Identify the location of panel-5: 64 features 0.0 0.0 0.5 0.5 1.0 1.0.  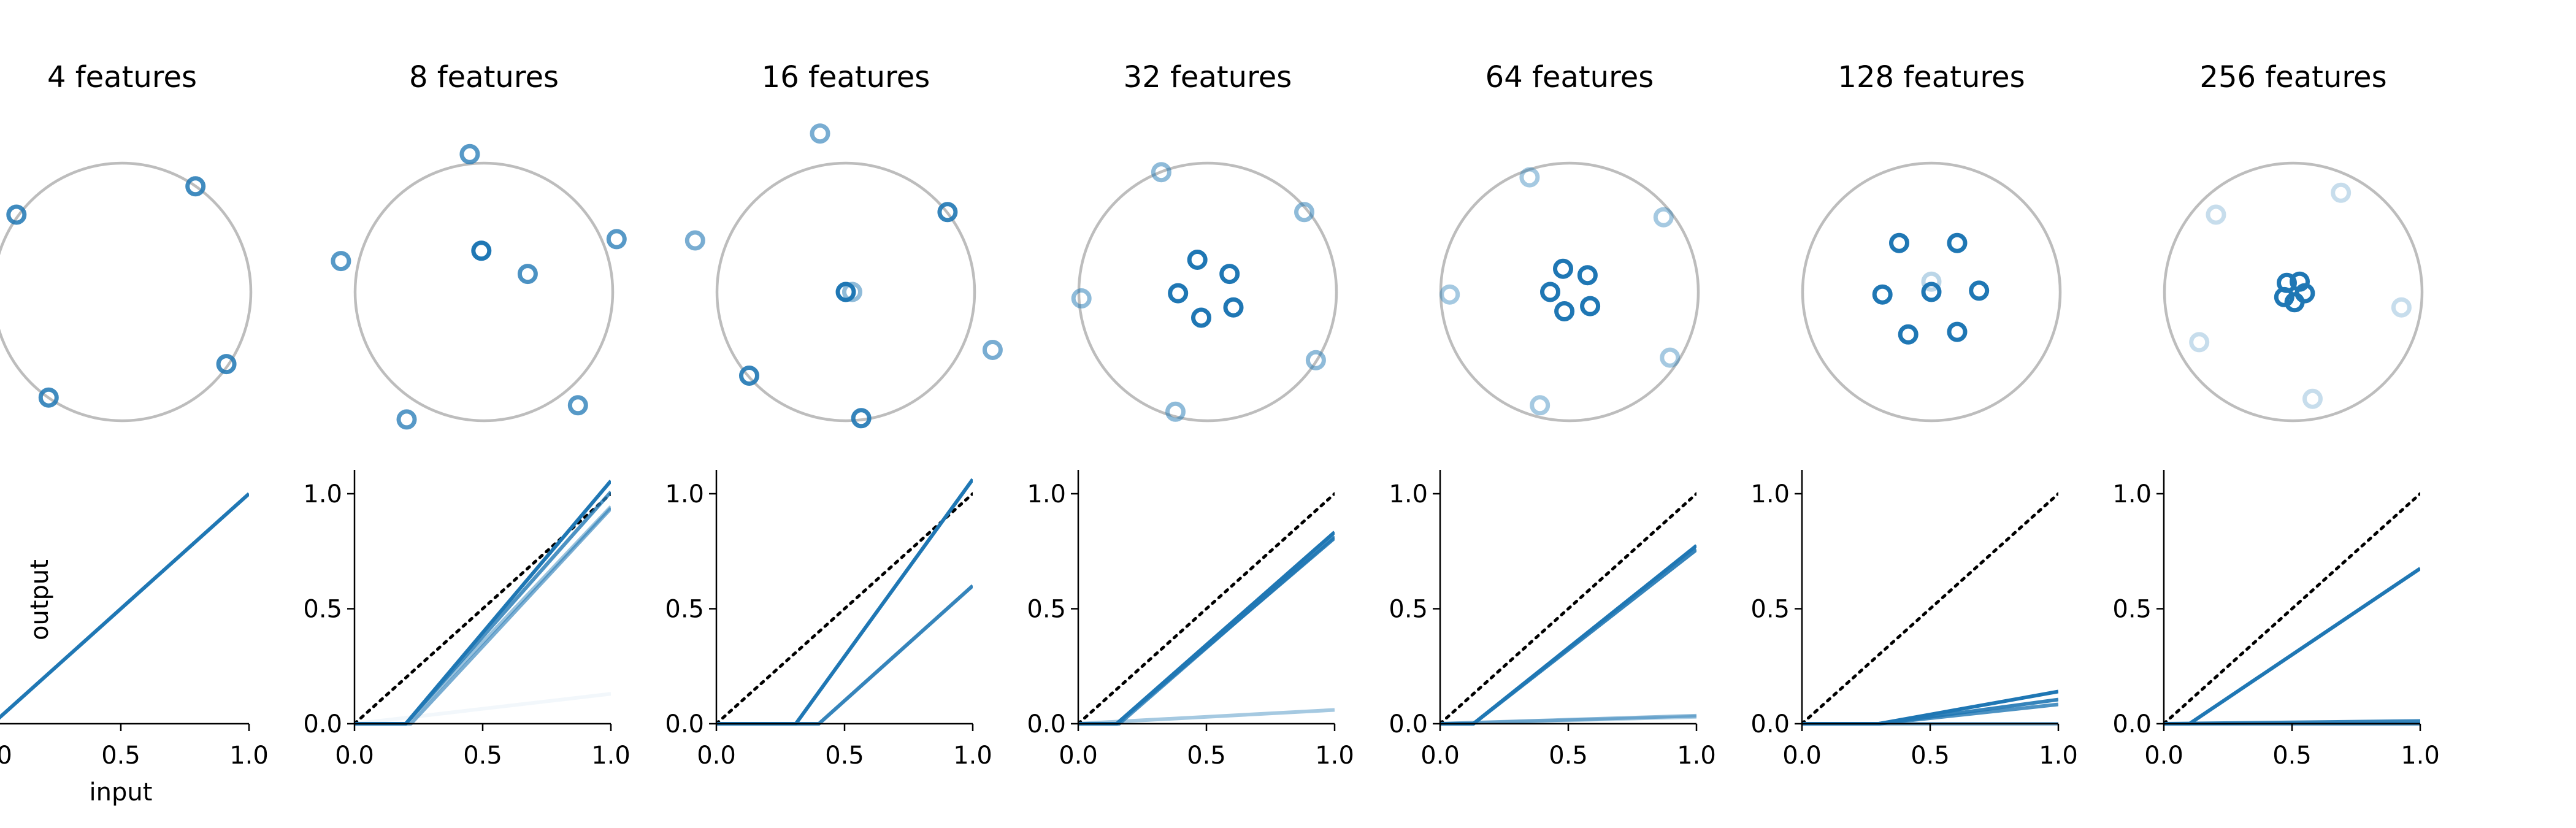
(1552, 415).